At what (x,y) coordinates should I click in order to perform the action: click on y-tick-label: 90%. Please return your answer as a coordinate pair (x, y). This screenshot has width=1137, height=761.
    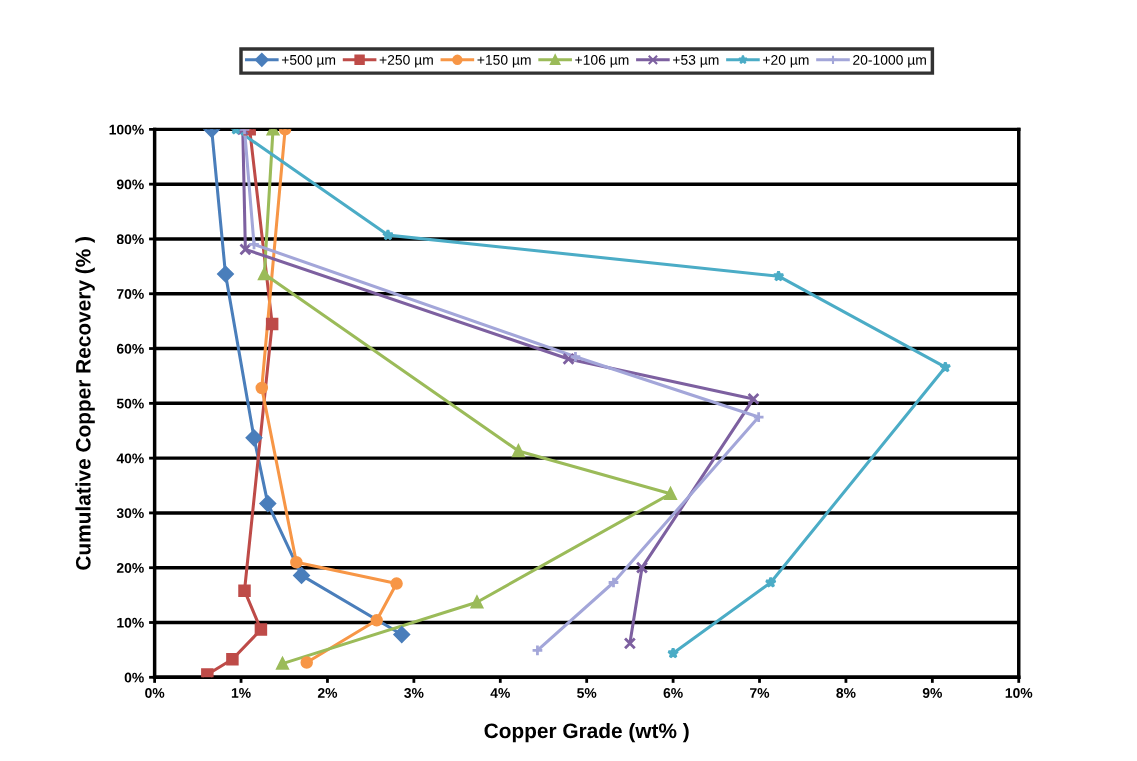
    Looking at the image, I should click on (130, 184).